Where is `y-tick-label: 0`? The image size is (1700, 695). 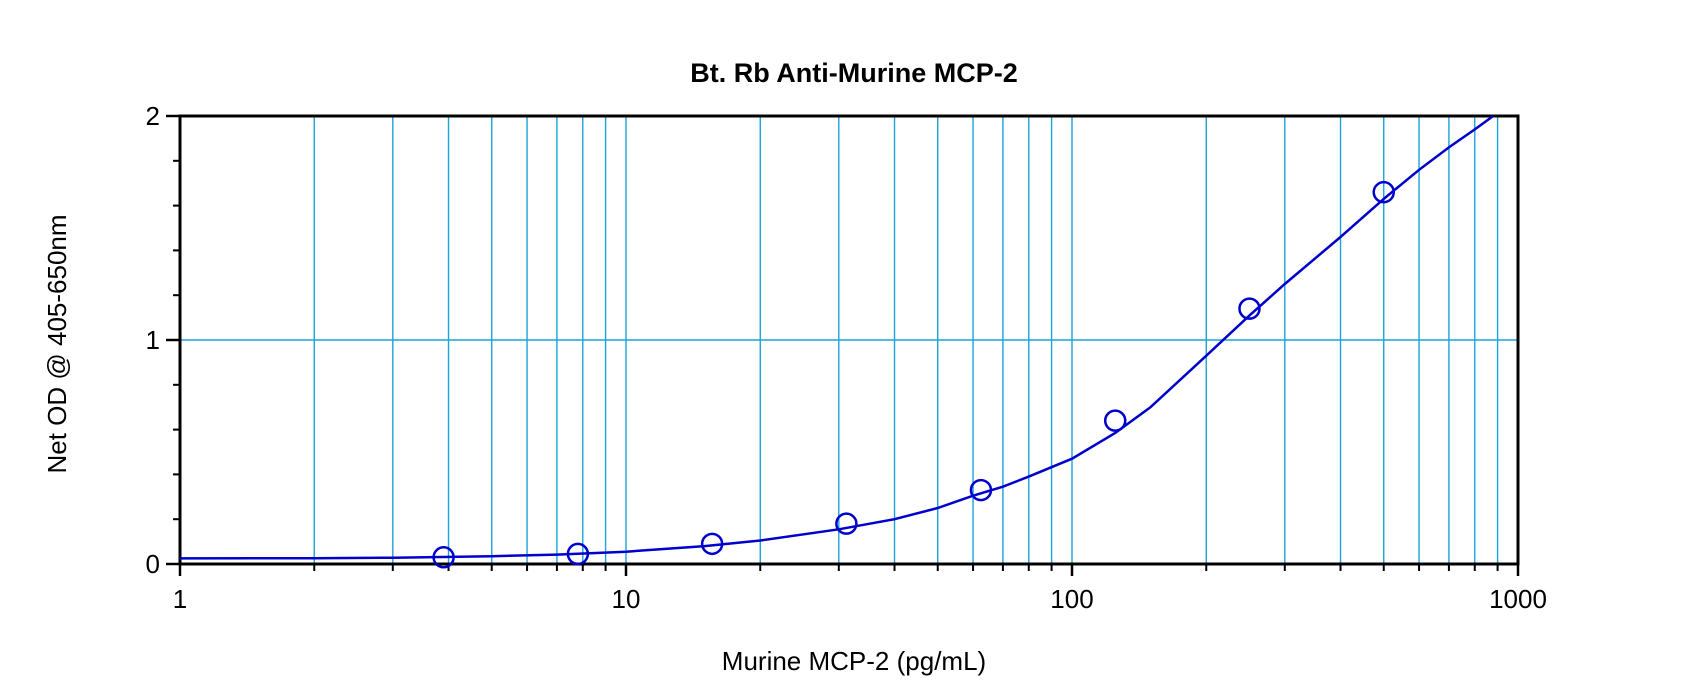 y-tick-label: 0 is located at coordinates (153, 564).